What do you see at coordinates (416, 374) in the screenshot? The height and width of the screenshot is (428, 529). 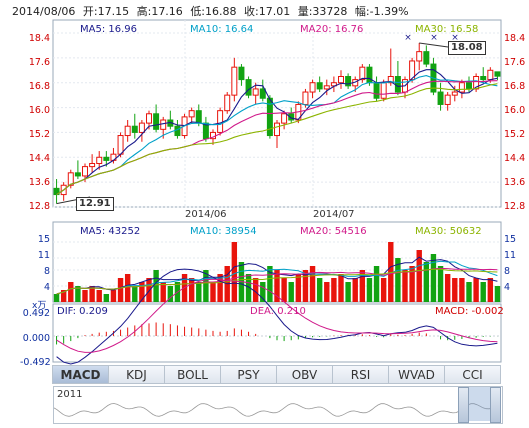 I see `tab-wvad: WVAD` at bounding box center [416, 374].